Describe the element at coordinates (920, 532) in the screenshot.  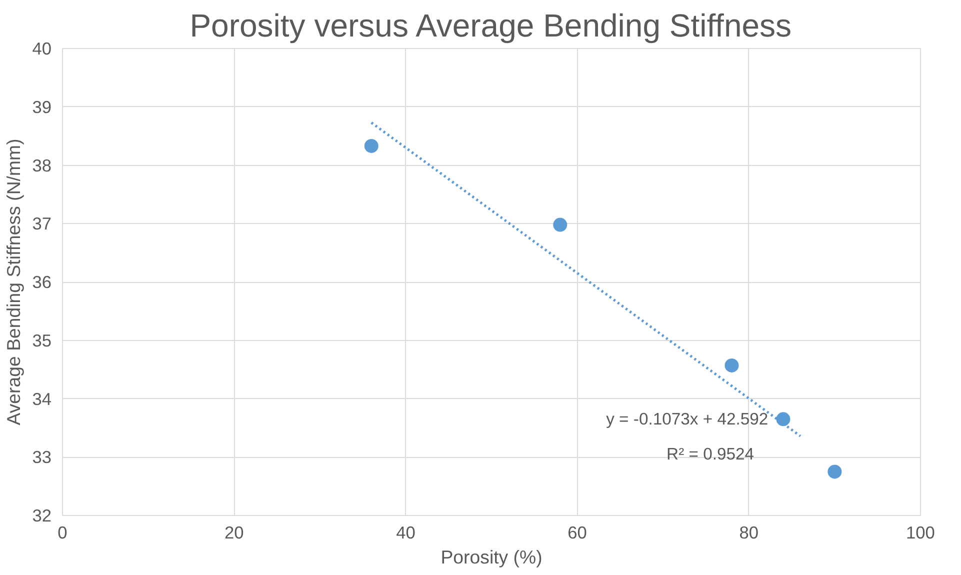
I see `x-tick-label: 100` at that location.